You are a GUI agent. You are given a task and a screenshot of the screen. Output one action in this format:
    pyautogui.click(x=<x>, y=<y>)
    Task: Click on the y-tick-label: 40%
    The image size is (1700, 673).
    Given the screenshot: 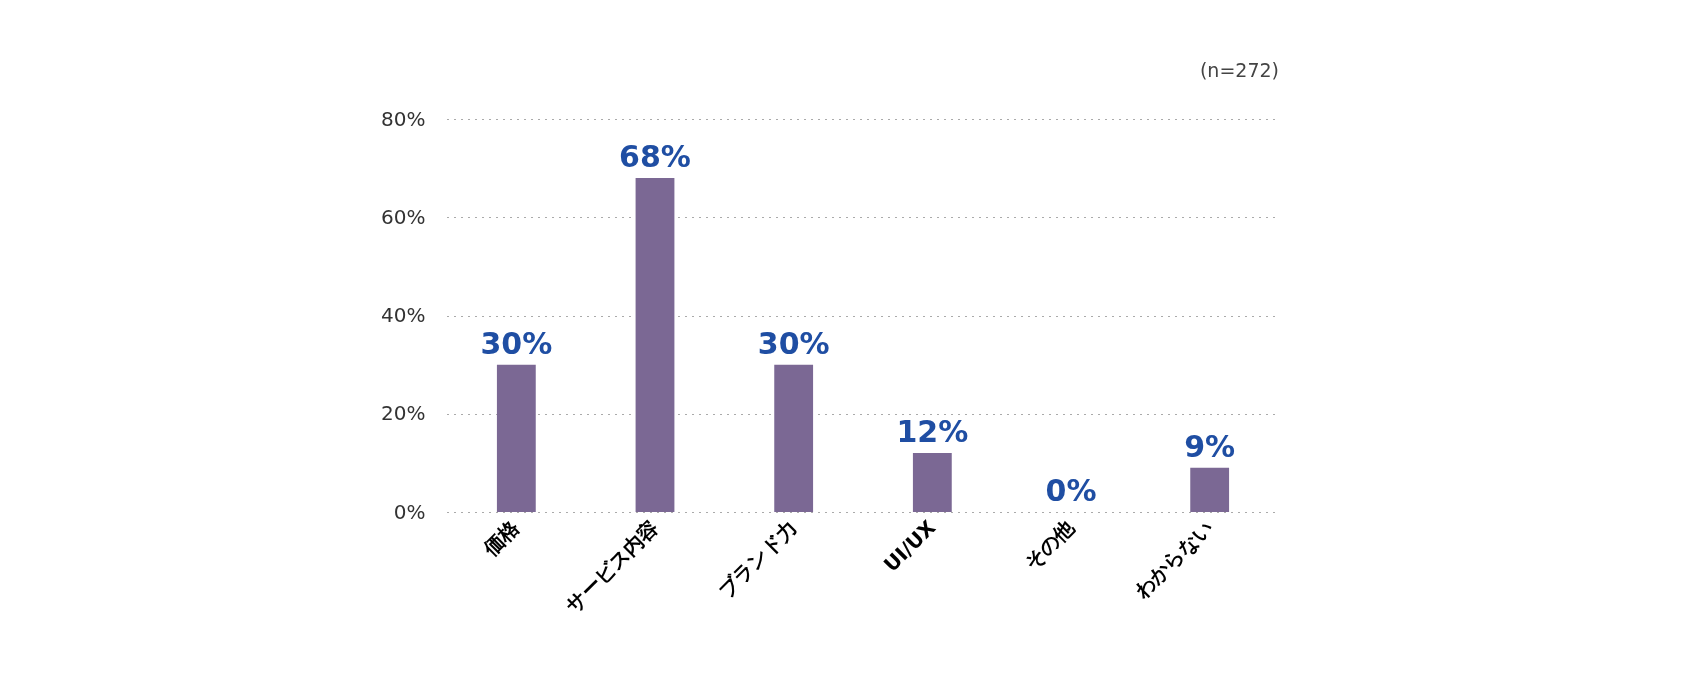 What is the action you would take?
    pyautogui.click(x=403, y=315)
    